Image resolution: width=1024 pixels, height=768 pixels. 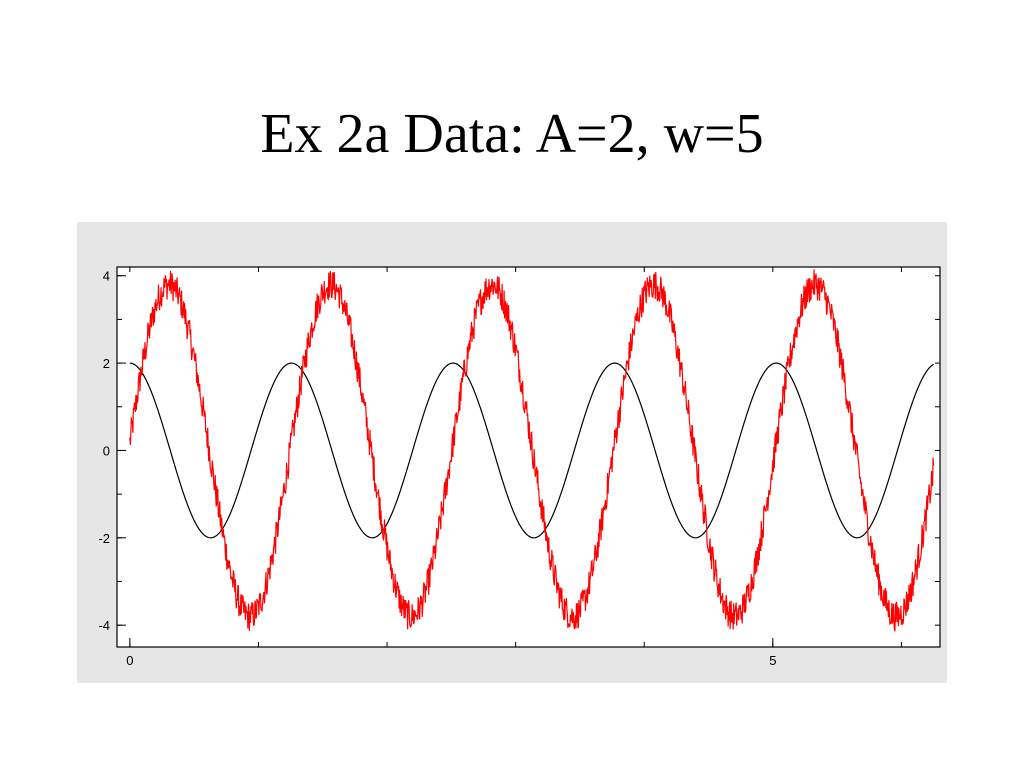 I want to click on x-tick-label: 0, so click(x=129, y=660).